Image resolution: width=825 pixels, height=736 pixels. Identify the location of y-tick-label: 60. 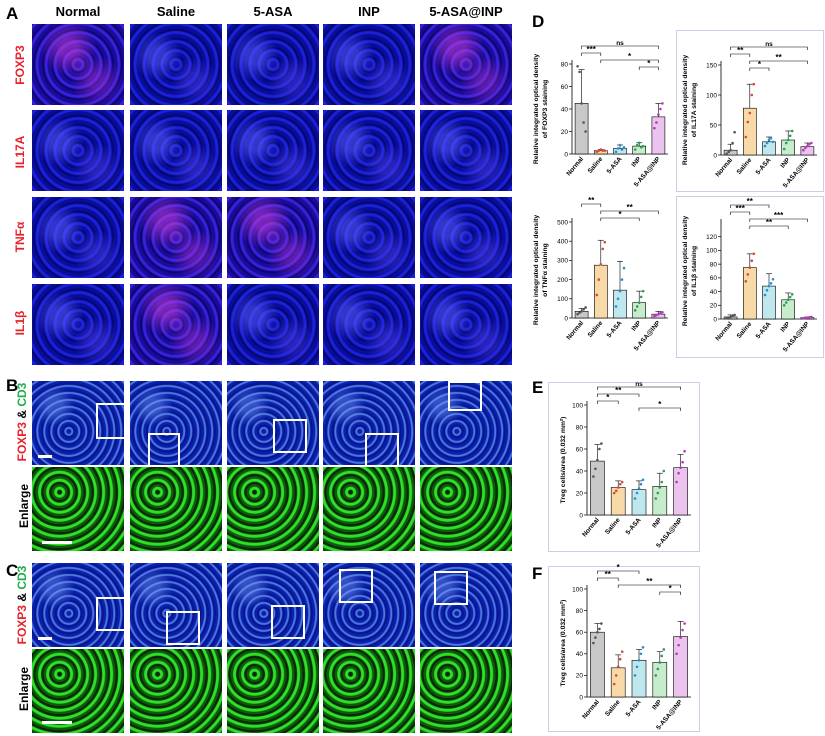
(565, 87).